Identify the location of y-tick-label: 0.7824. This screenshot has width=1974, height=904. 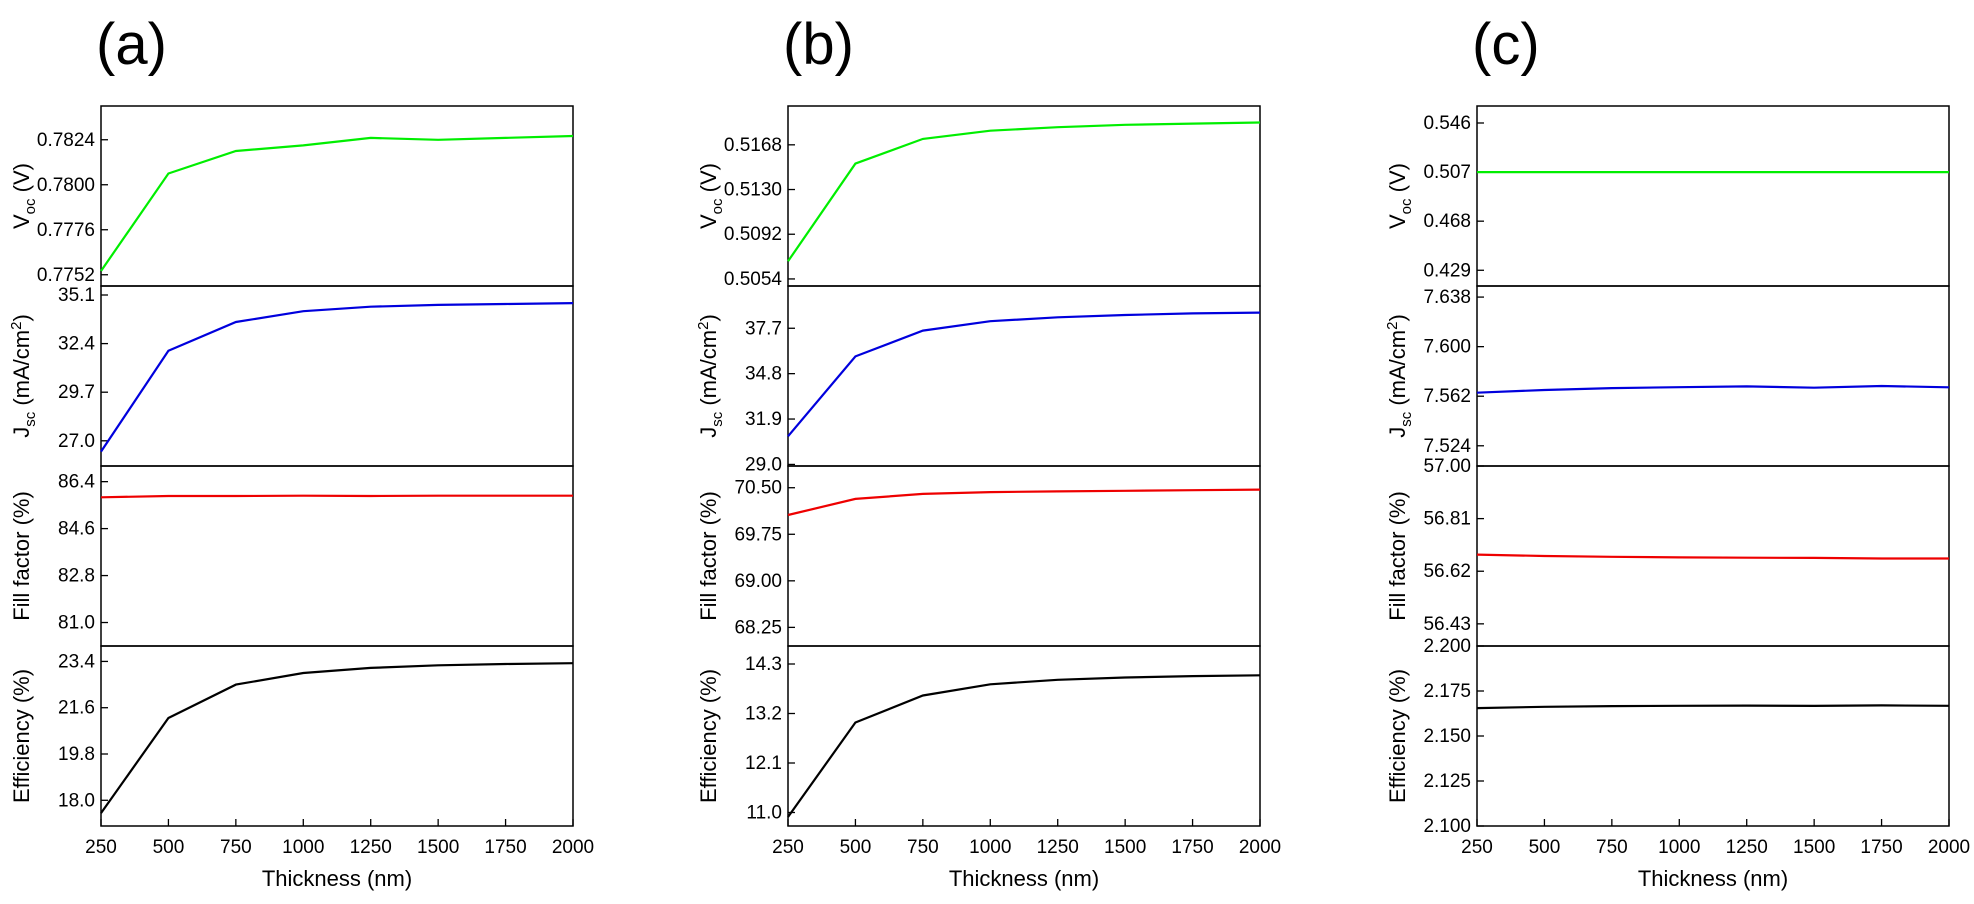
(66, 140).